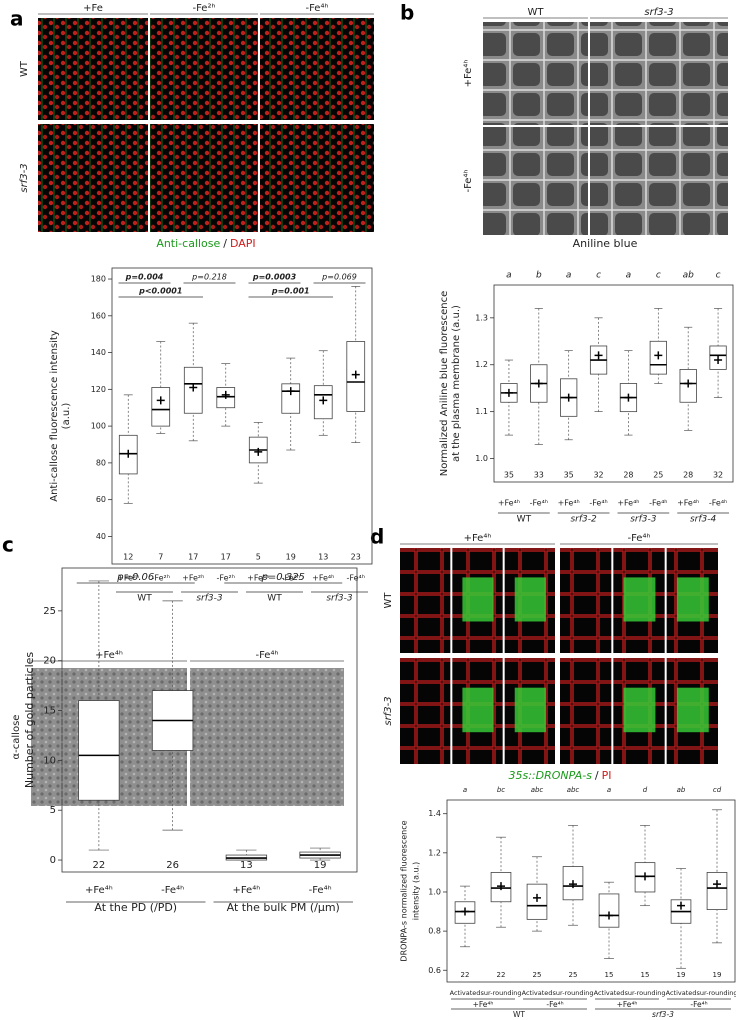 The height and width of the screenshot is (1020, 736). Describe the element at coordinates (681, 790) in the screenshot. I see `group-letter: ab` at that location.